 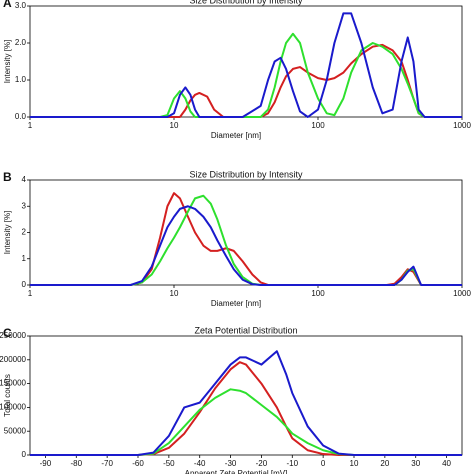 I want to click on x-tick-label: -90, so click(x=46, y=463).